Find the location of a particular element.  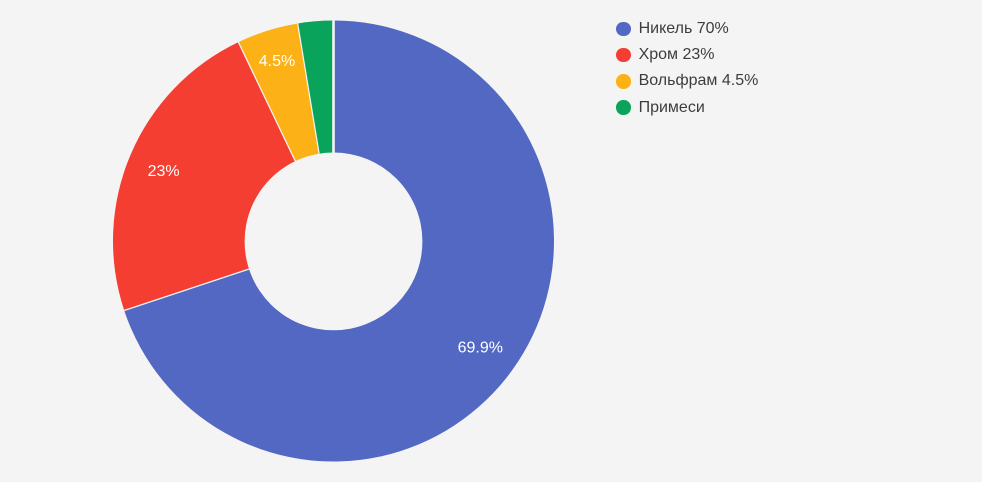

svg-text: 4.5% is located at coordinates (277, 61).